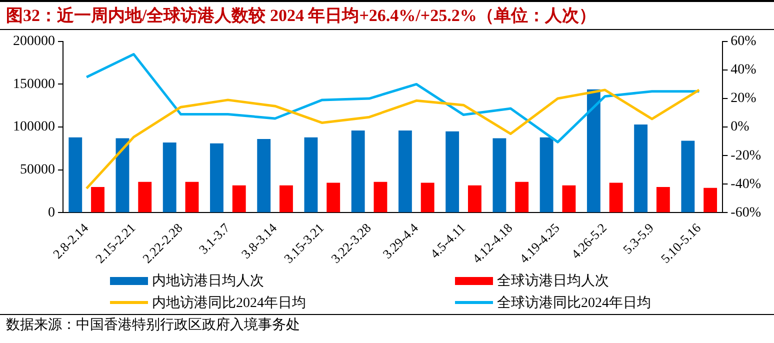  I want to click on y2-tick-label: -20%, so click(746, 156).